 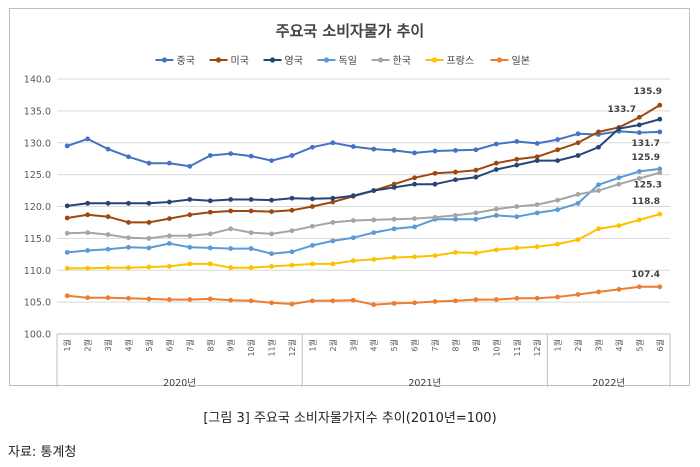 What do you see at coordinates (622, 110) in the screenshot?
I see `data-label: 133.7` at bounding box center [622, 110].